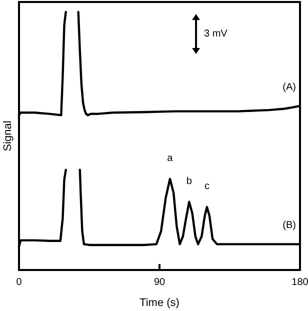  I want to click on y-axis-title: Signal, so click(8, 136).